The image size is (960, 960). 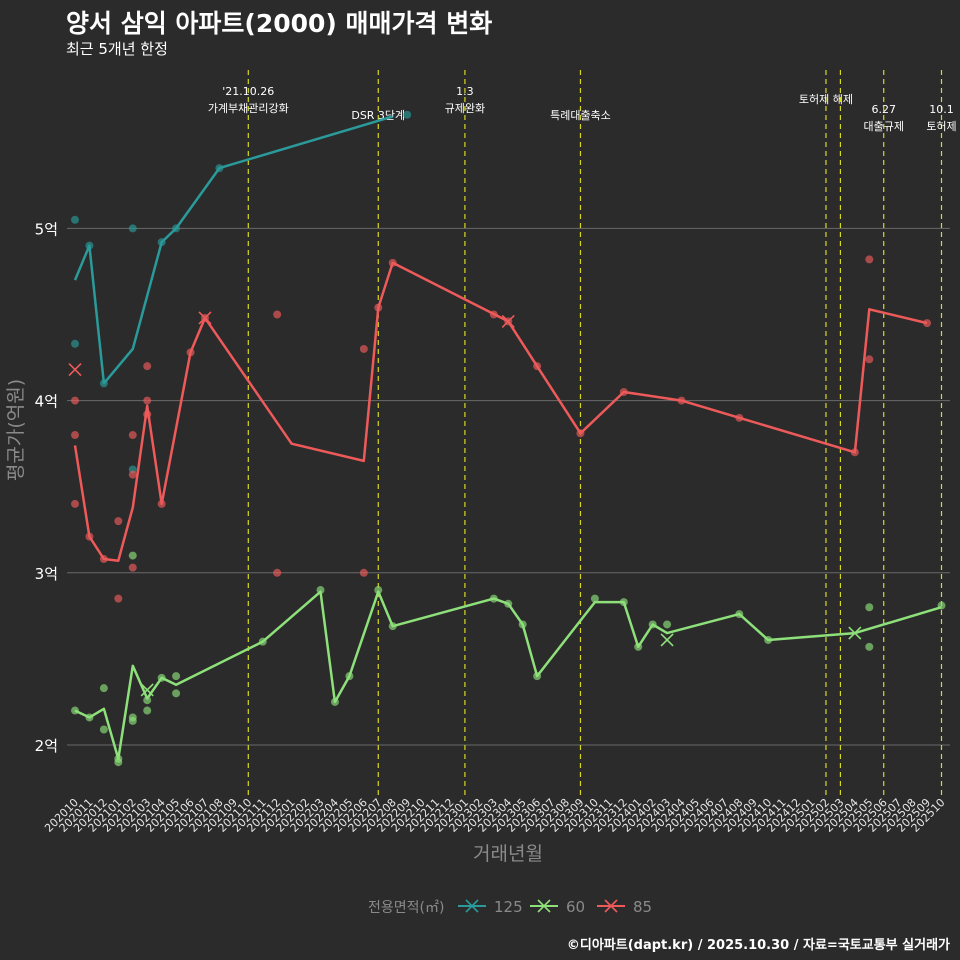 What do you see at coordinates (941, 109) in the screenshot?
I see `event-label: 10.1` at bounding box center [941, 109].